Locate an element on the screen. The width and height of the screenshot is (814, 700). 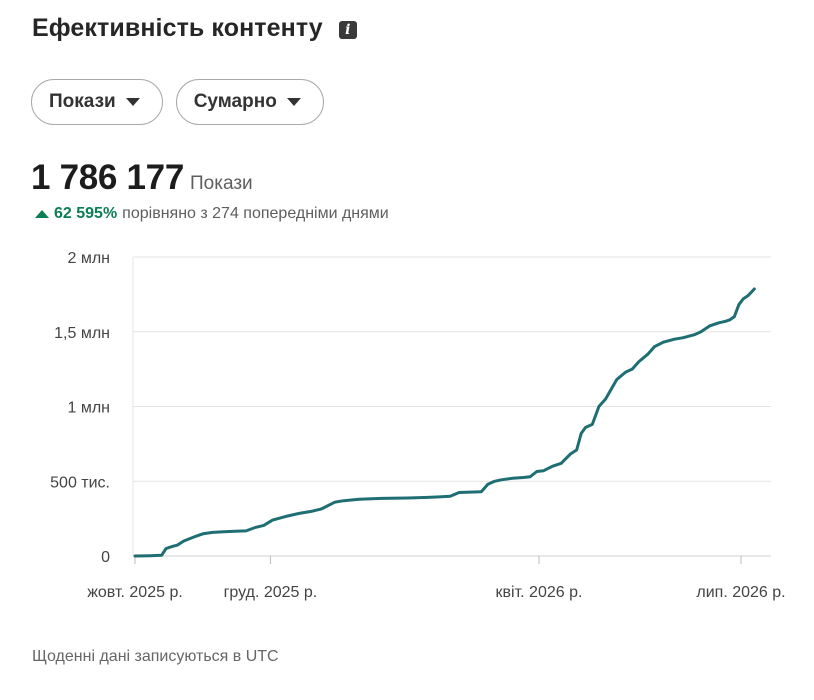
mode-dropdown: Сумарно is located at coordinates (249, 102).